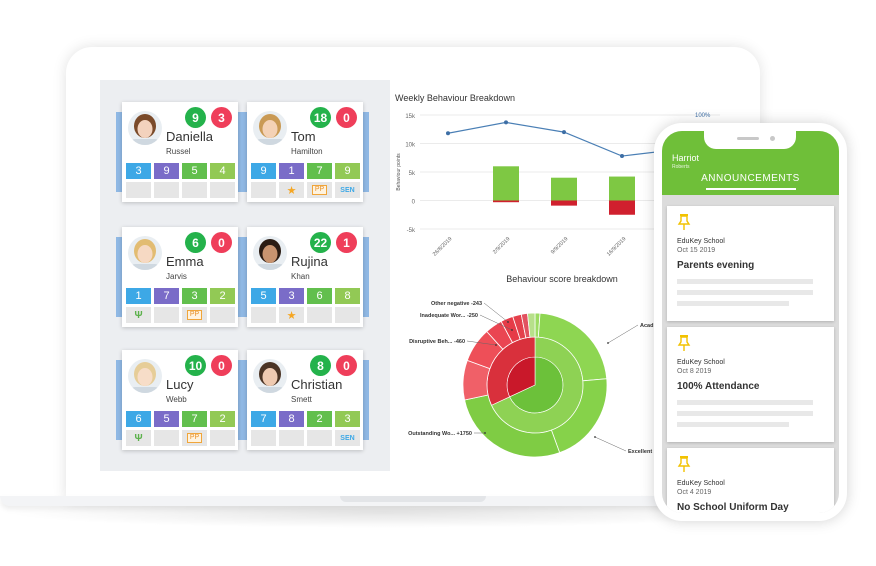 This screenshot has width=876, height=566. Describe the element at coordinates (694, 371) in the screenshot. I see `announcement-date: Oct 8 2019` at that location.